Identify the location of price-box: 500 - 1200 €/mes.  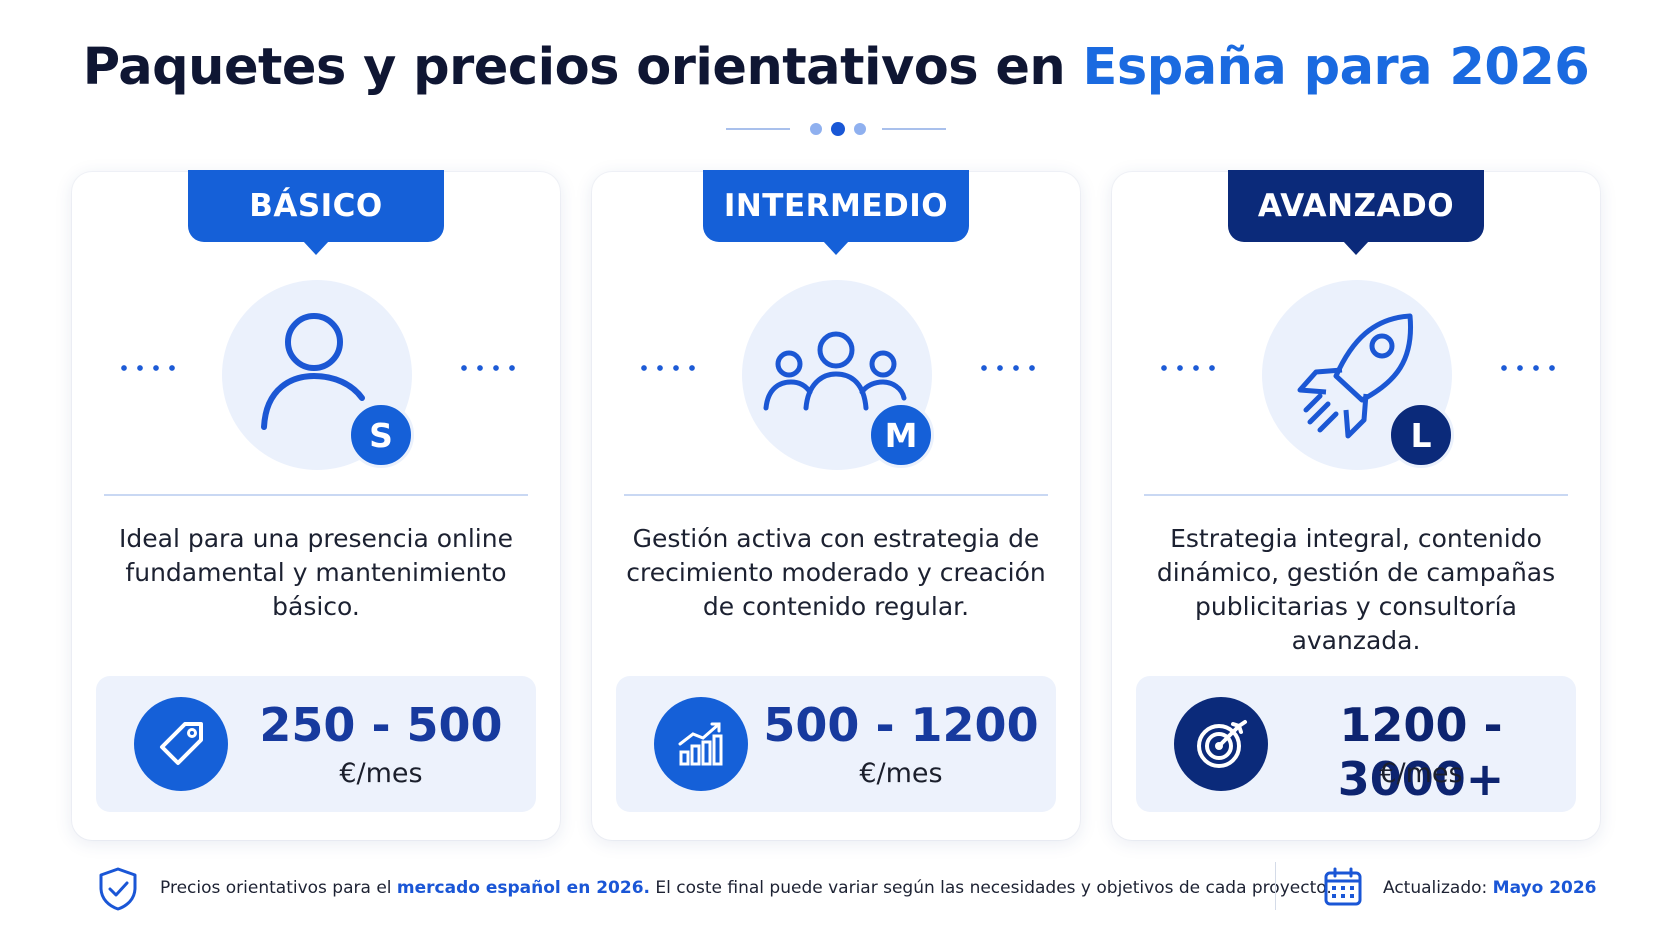
(836, 744).